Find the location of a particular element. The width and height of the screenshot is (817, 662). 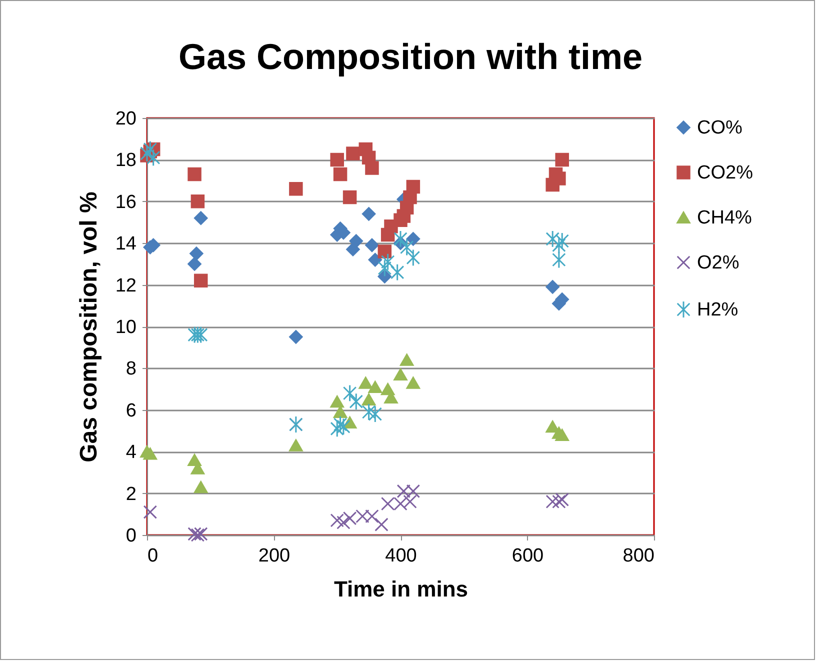

y-tick-label: 8 is located at coordinates (131, 369).